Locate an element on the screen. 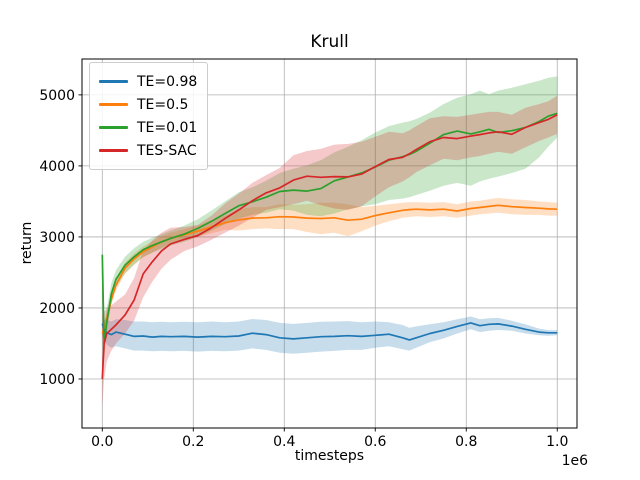 The image size is (640, 480). legend-item-TES-SAC: TES-SAC is located at coordinates (148, 150).